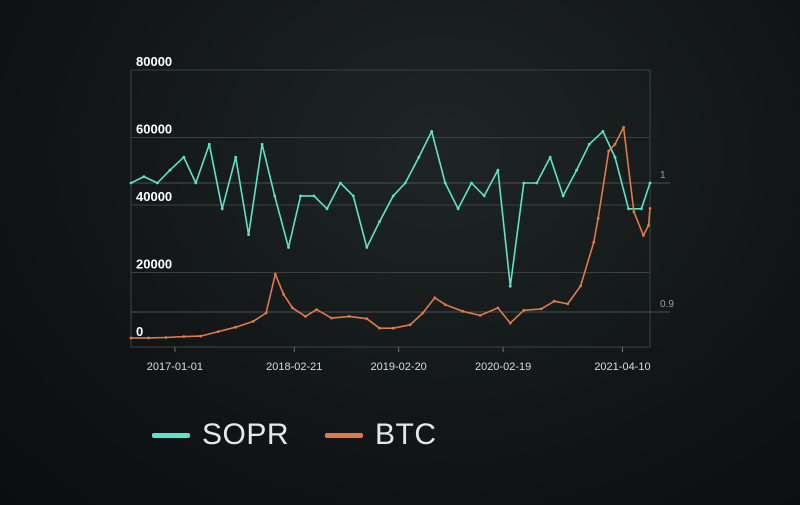 This screenshot has height=505, width=800. I want to click on legend-swatch-btc, so click(344, 435).